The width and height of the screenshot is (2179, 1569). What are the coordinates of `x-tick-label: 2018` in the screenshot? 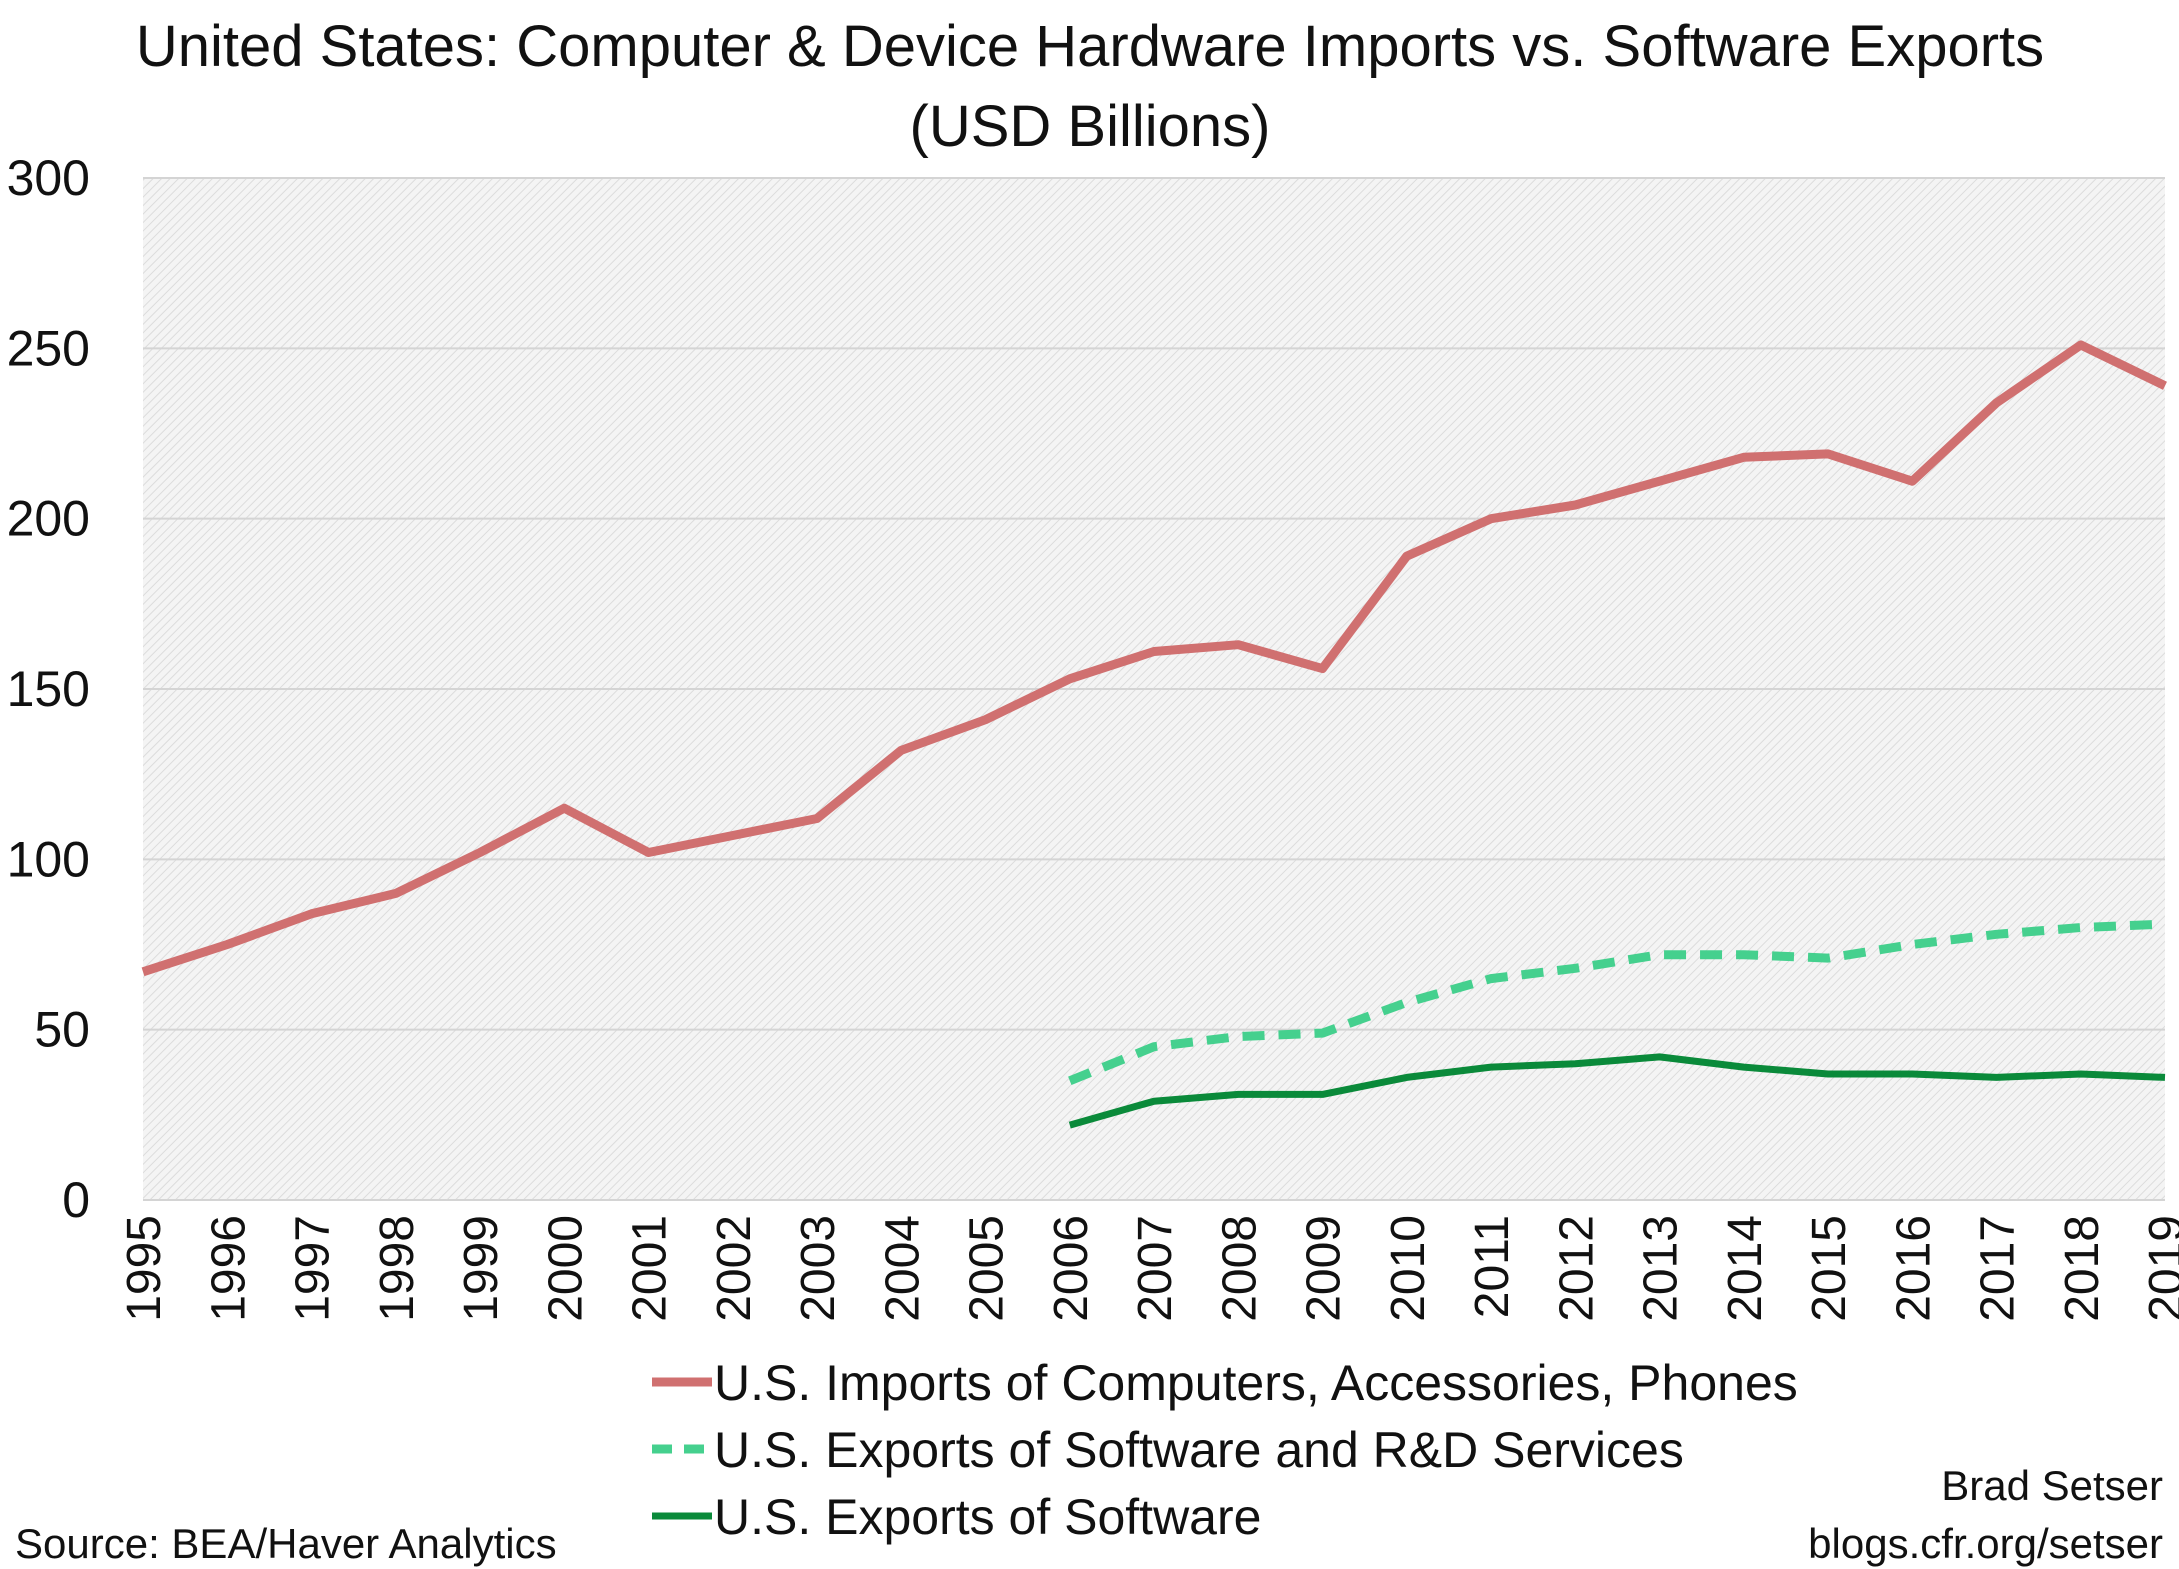 It's located at (2082, 1268).